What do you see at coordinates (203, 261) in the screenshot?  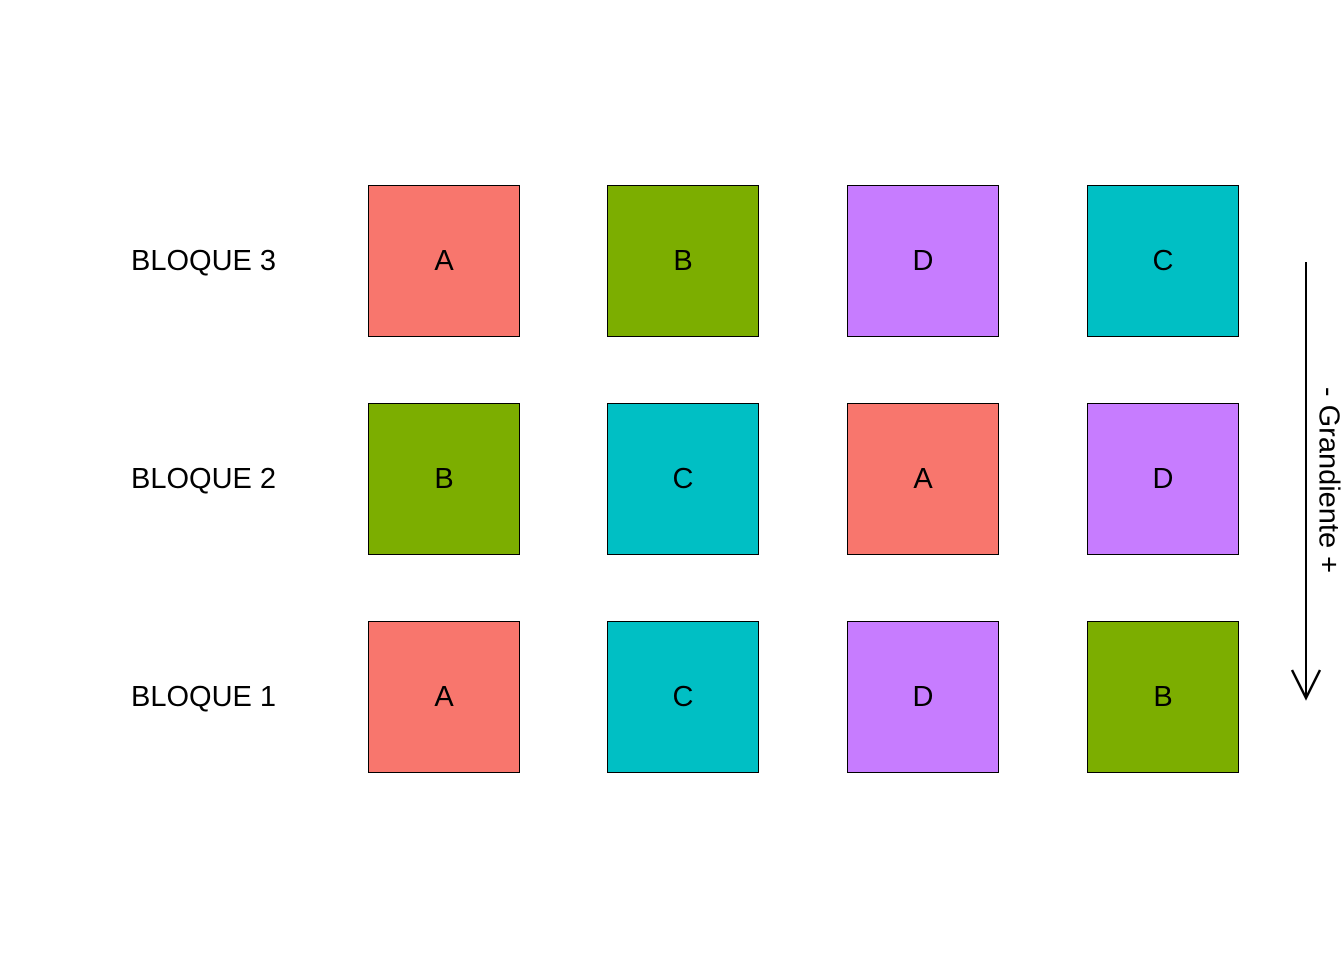 I see `block-label: BLOQUE 3` at bounding box center [203, 261].